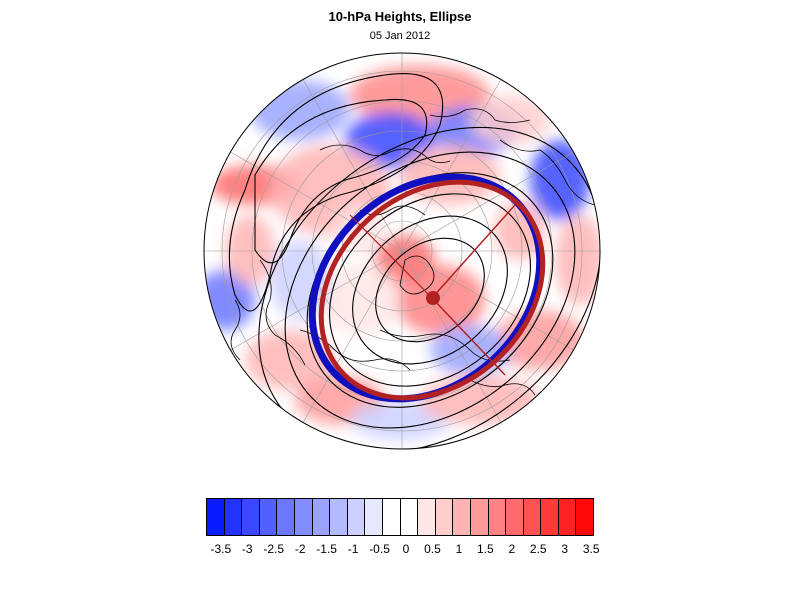 This screenshot has width=800, height=600. Describe the element at coordinates (512, 549) in the screenshot. I see `colorbar-tick-label: 2` at that location.